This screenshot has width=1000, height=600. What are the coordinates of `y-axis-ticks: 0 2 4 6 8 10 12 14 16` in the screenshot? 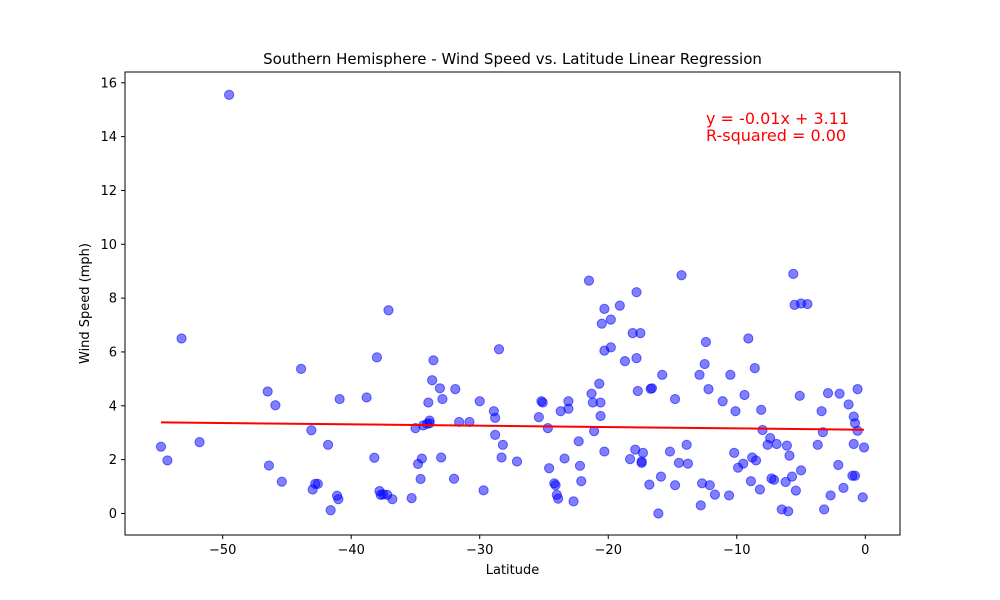 It's located at (112, 299).